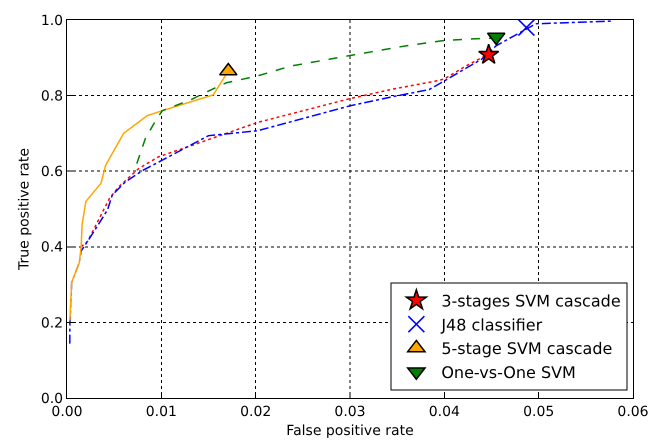 This screenshot has width=661, height=448. I want to click on legend-label: 3-stages SVM cascade, so click(531, 301).